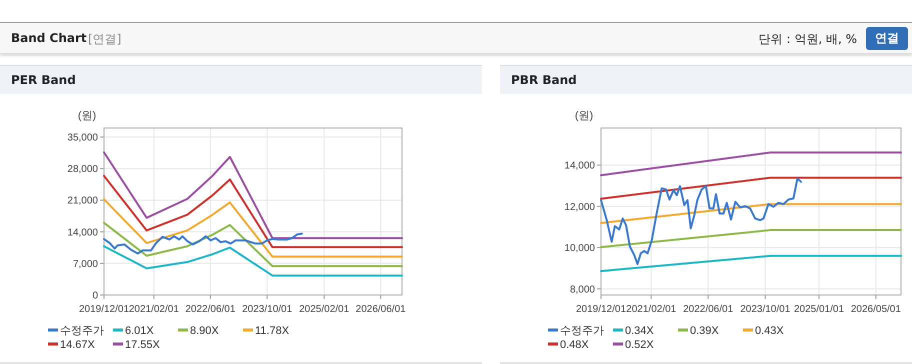 This screenshot has width=912, height=364. Describe the element at coordinates (43, 80) in the screenshot. I see `chart-title: PER Band` at that location.